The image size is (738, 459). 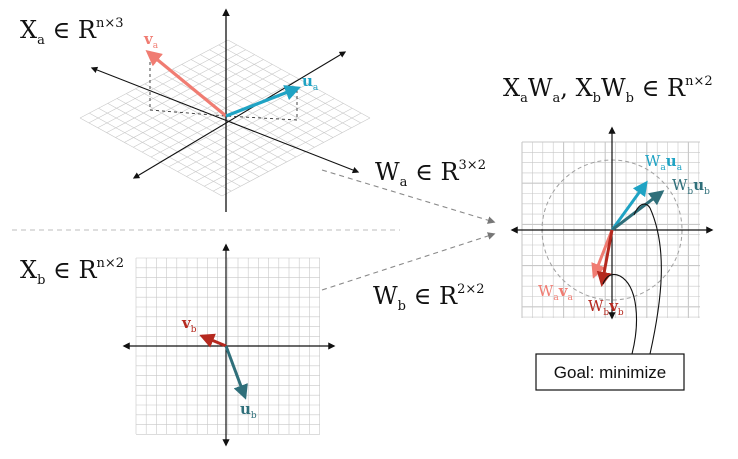 I want to click on label-right-title: XaWa, XbWb ∈ Rn×2, so click(x=608, y=90).